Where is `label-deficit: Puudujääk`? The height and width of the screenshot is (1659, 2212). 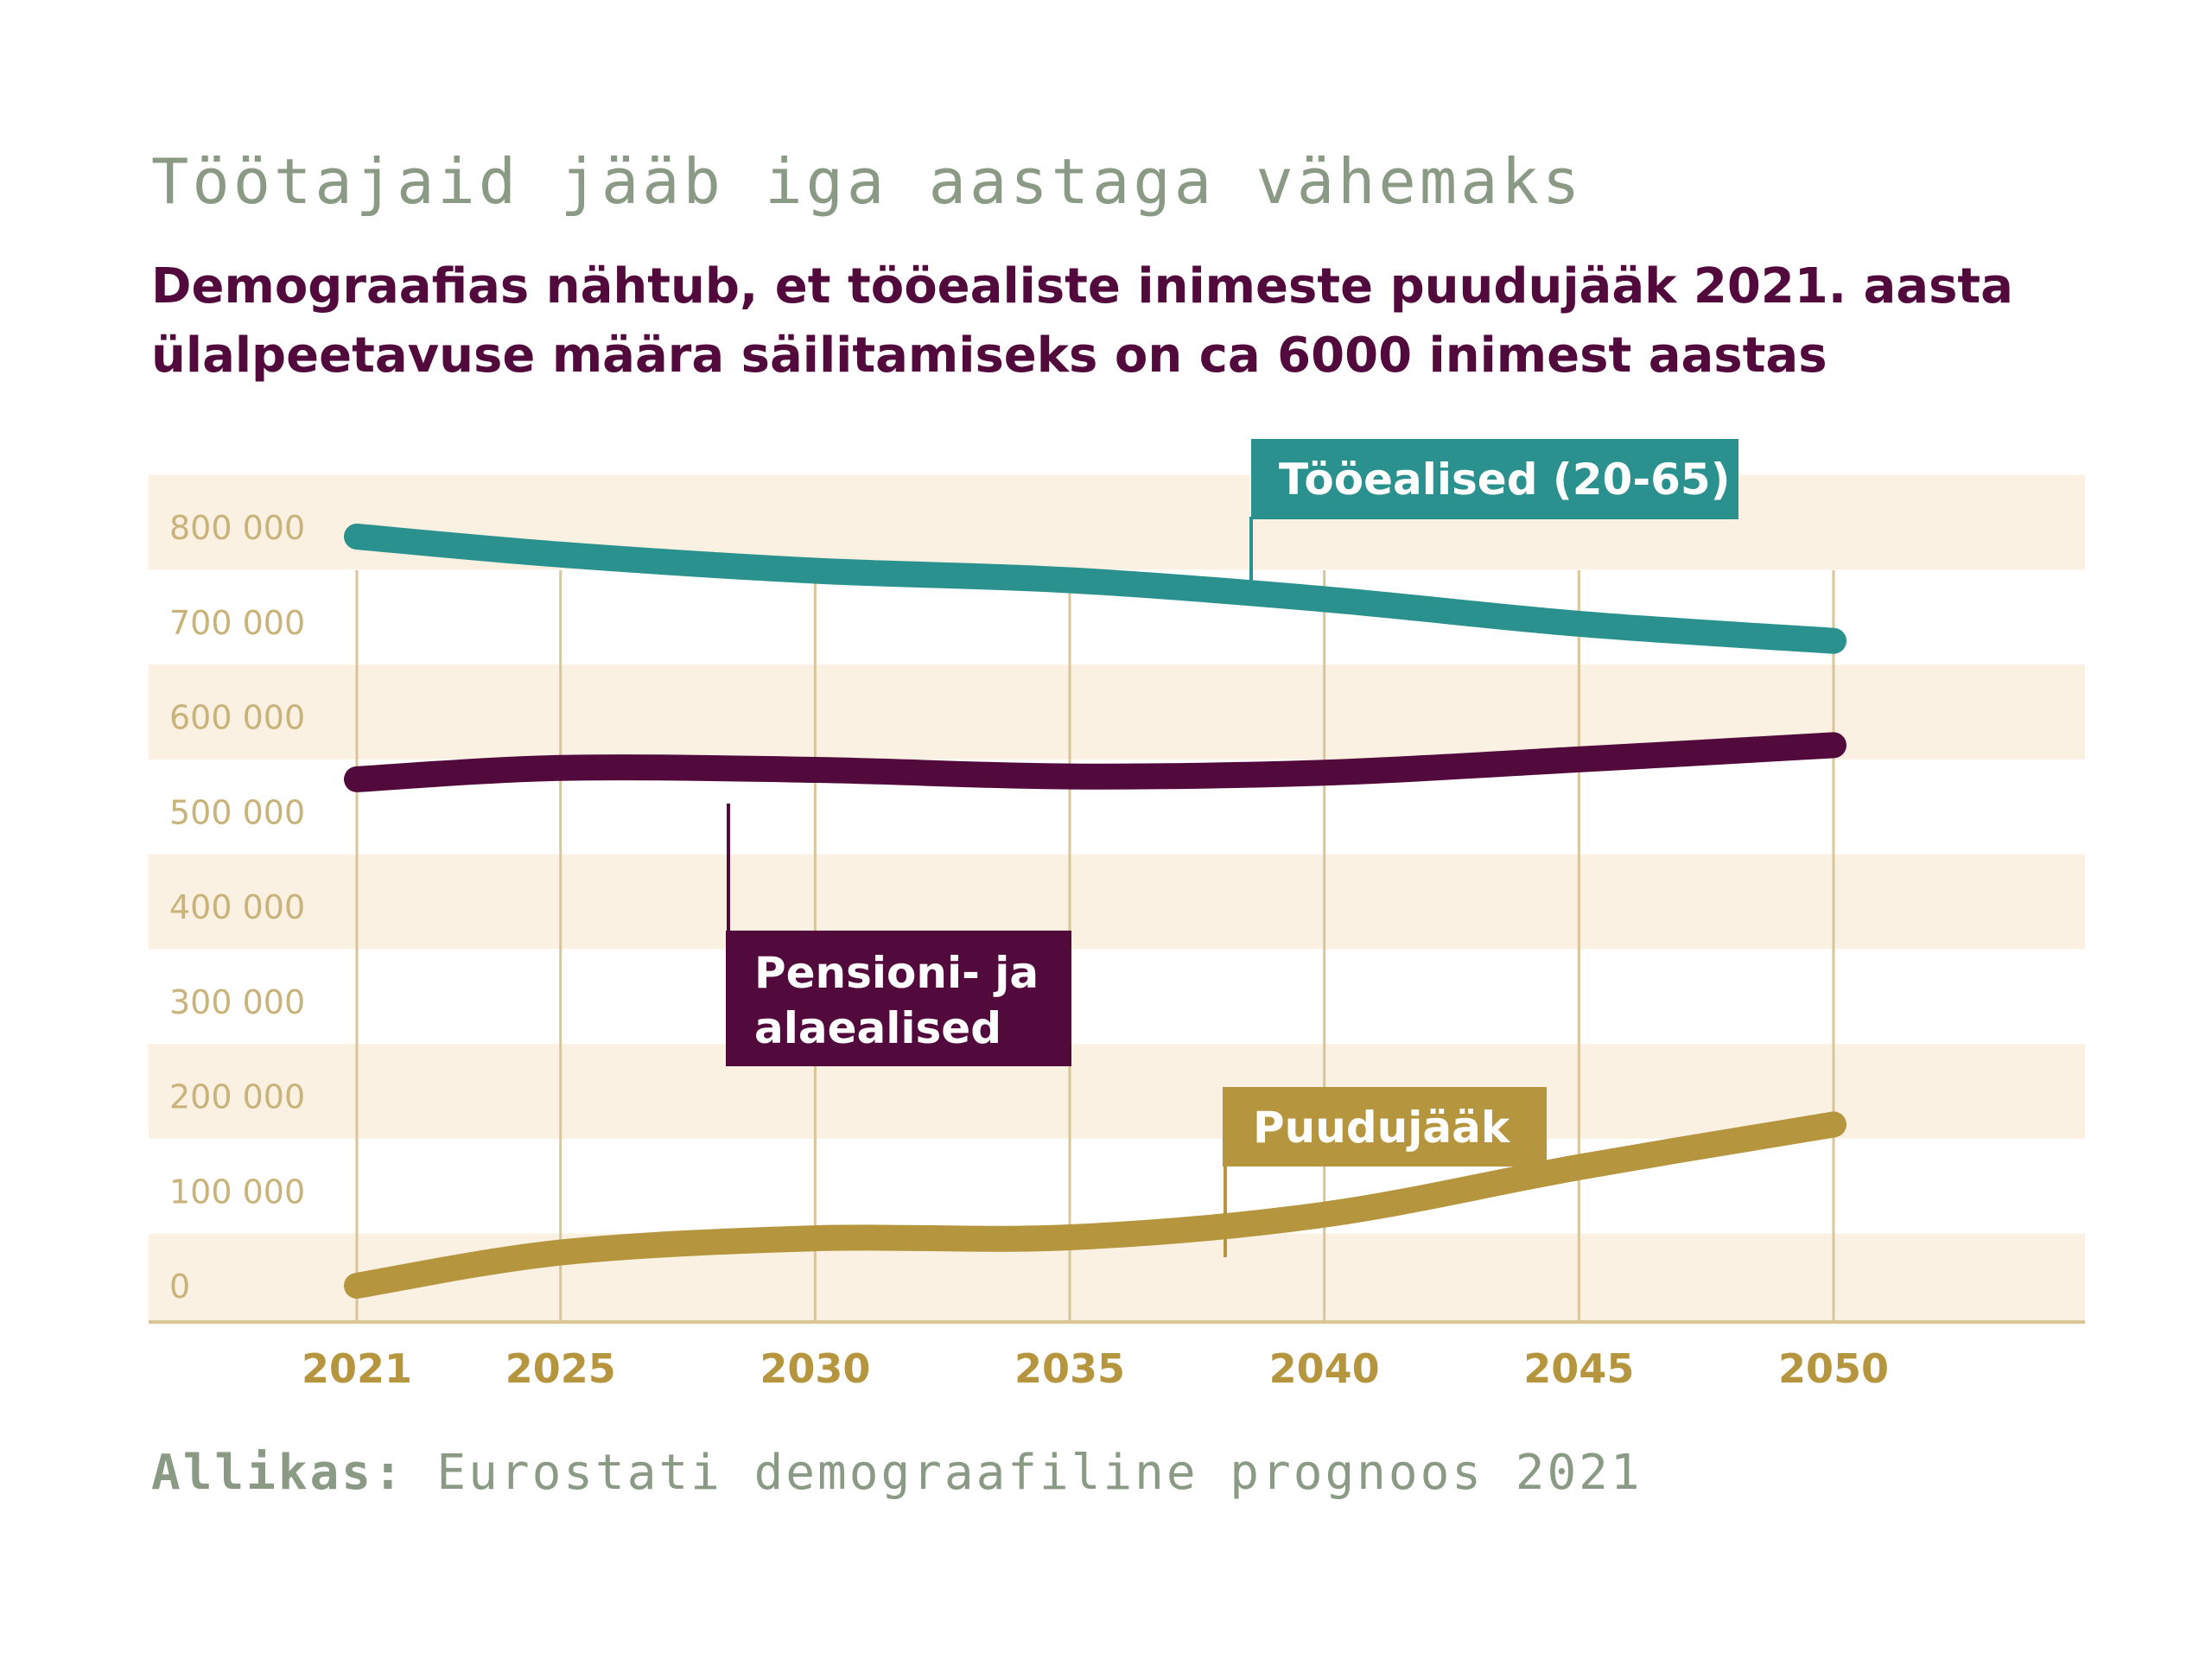
label-deficit: Puudujääk is located at coordinates (1382, 1128).